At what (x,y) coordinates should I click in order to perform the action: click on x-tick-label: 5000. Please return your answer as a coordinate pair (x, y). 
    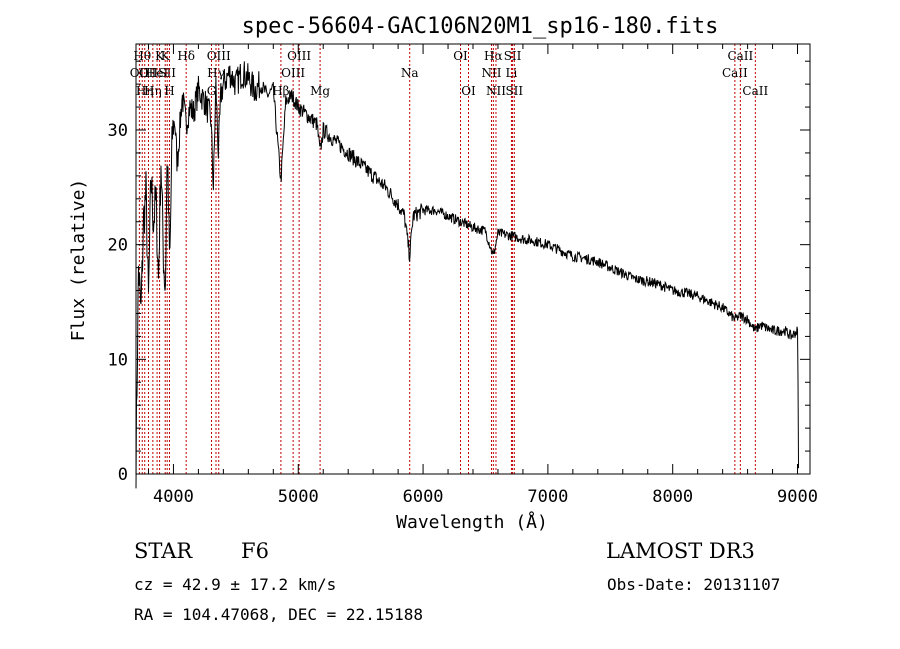
    Looking at the image, I should click on (298, 497).